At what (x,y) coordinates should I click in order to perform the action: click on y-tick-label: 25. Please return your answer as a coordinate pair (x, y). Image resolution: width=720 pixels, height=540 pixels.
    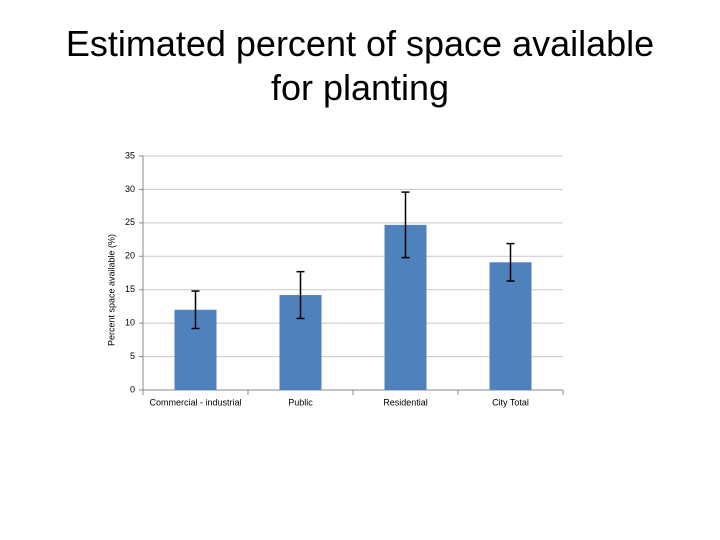
    Looking at the image, I should click on (130, 222).